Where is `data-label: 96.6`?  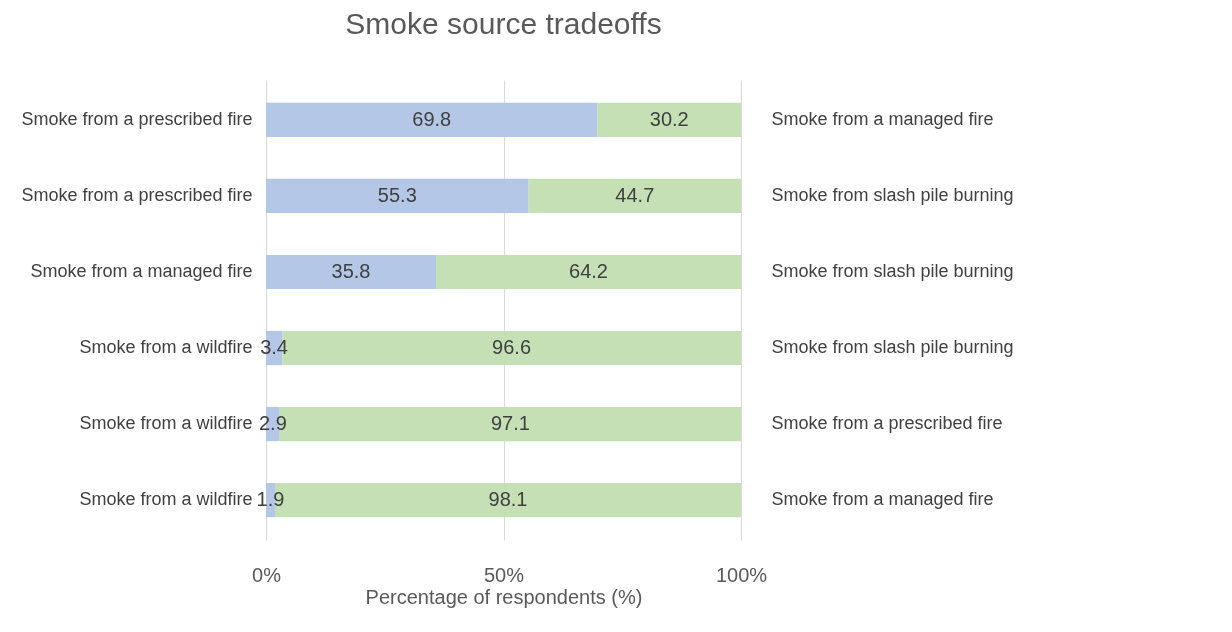
data-label: 96.6 is located at coordinates (512, 347).